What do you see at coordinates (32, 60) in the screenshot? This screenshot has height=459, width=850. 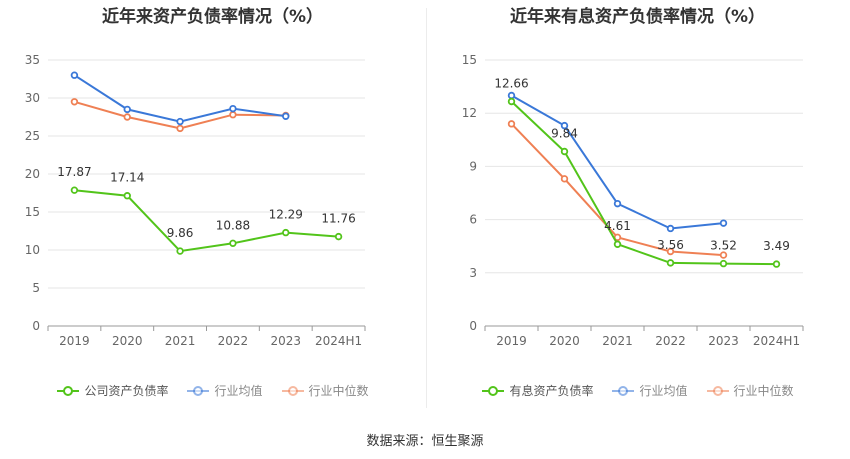 I see `y-tick-label: 35` at bounding box center [32, 60].